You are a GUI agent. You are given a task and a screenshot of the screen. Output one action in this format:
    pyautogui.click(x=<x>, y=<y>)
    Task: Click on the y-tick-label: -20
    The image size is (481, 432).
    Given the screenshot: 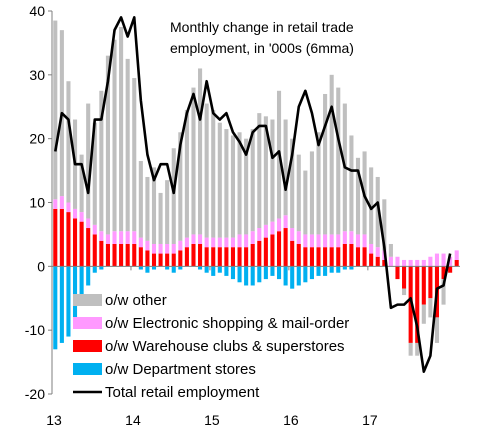 What is the action you would take?
    pyautogui.click(x=35, y=394)
    